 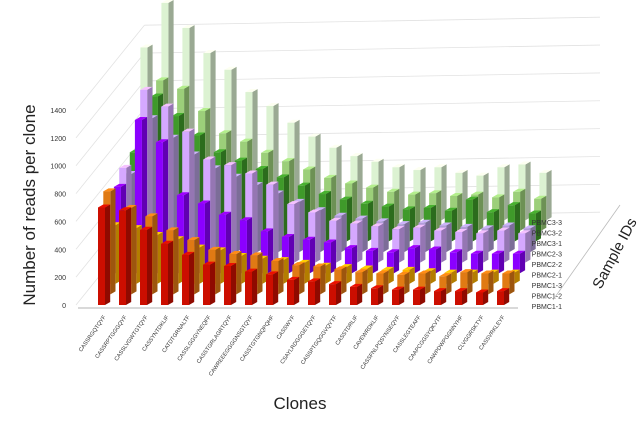 I want to click on gridline, so click(x=372, y=105).